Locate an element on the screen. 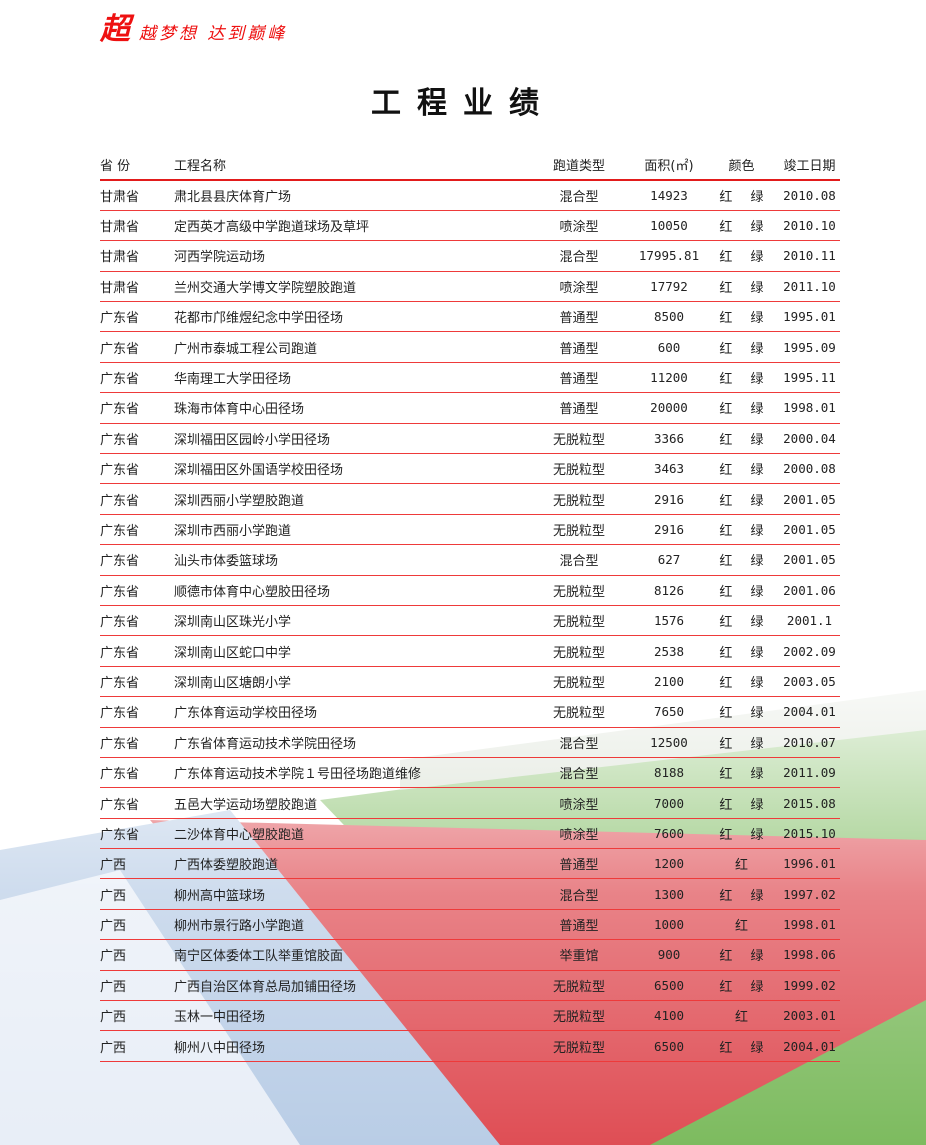  table-row: 广西 柳州市景行路小学跑道 普通型 1000 红 1998.01 is located at coordinates (470, 925).